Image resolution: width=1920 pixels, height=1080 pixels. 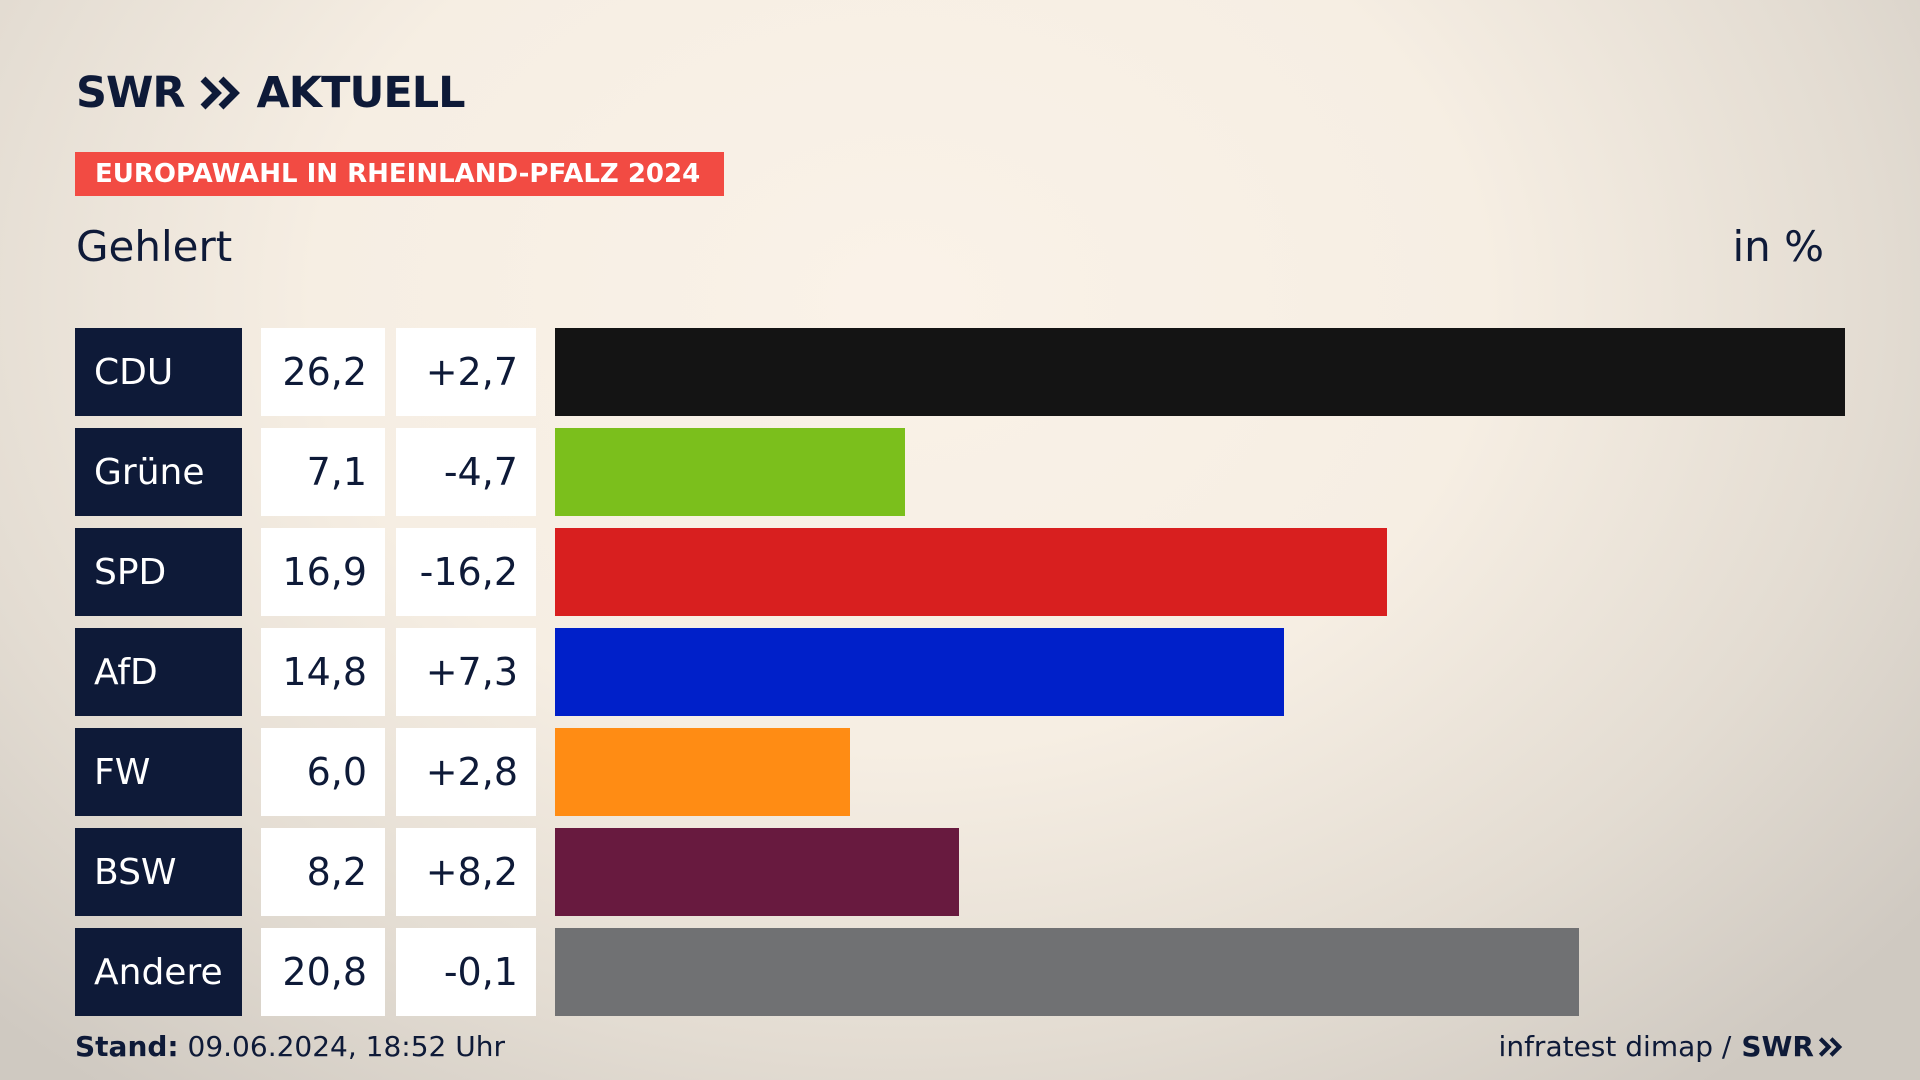 I want to click on diff-label: +2,8, so click(x=466, y=772).